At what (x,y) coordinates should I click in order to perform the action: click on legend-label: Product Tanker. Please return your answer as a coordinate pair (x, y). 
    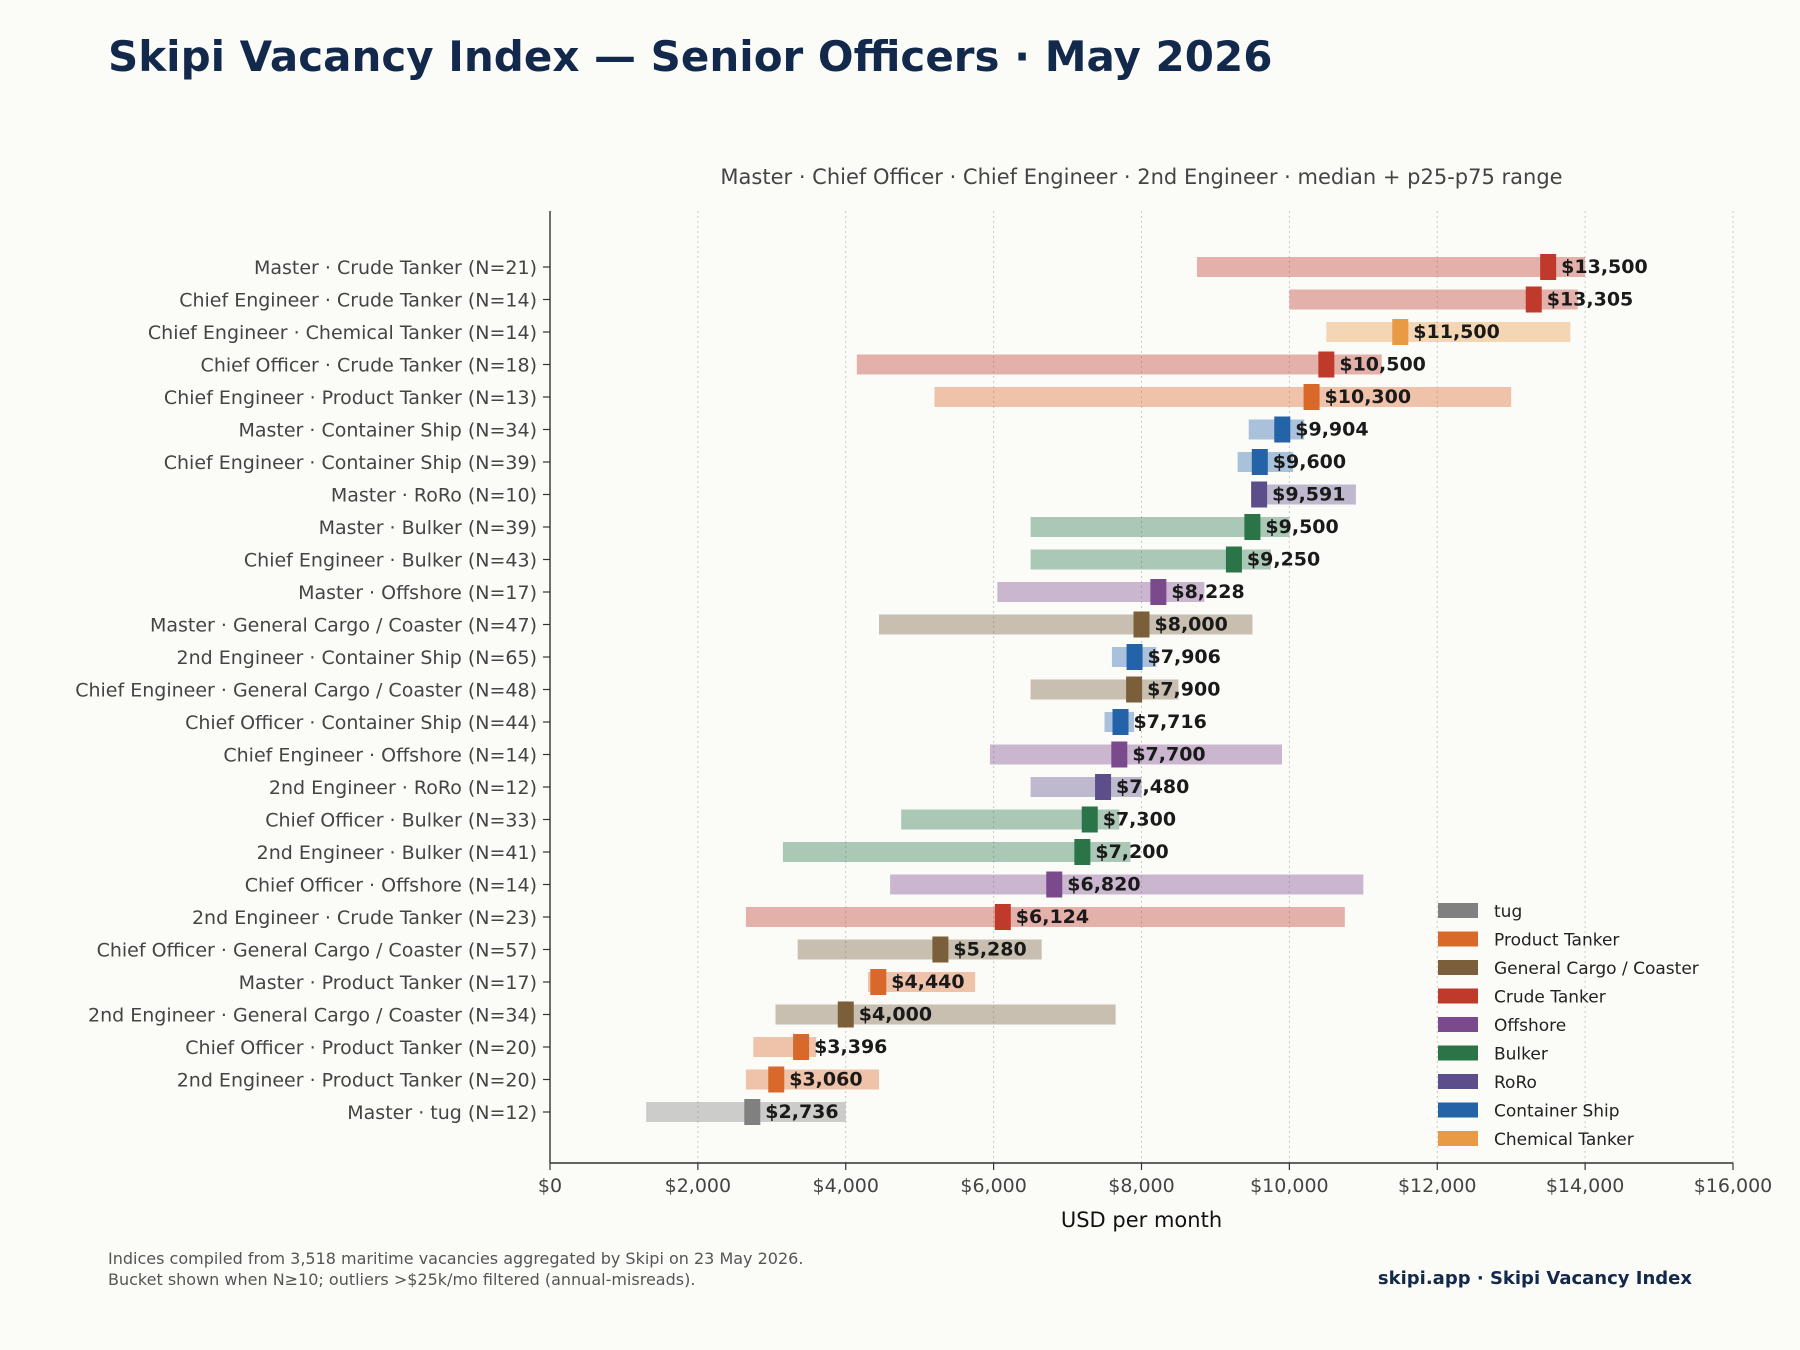
    Looking at the image, I should click on (1556, 941).